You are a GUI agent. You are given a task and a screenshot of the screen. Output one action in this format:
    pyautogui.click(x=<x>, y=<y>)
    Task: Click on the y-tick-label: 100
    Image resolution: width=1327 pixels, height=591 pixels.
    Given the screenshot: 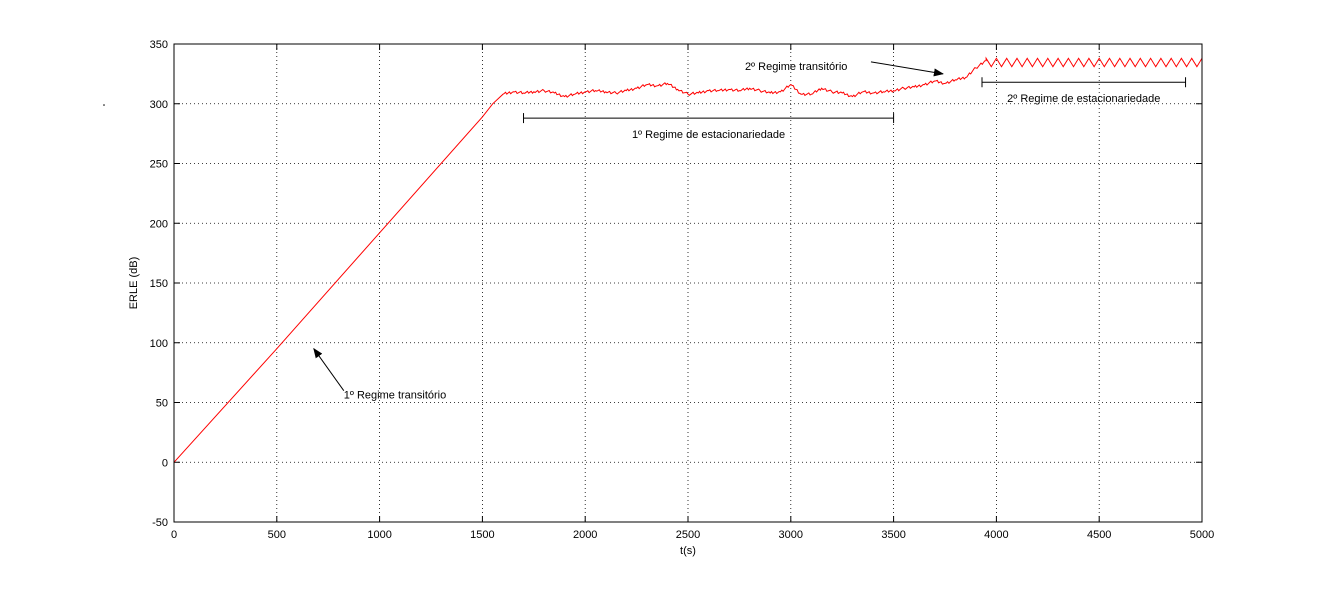 What is the action you would take?
    pyautogui.click(x=159, y=344)
    